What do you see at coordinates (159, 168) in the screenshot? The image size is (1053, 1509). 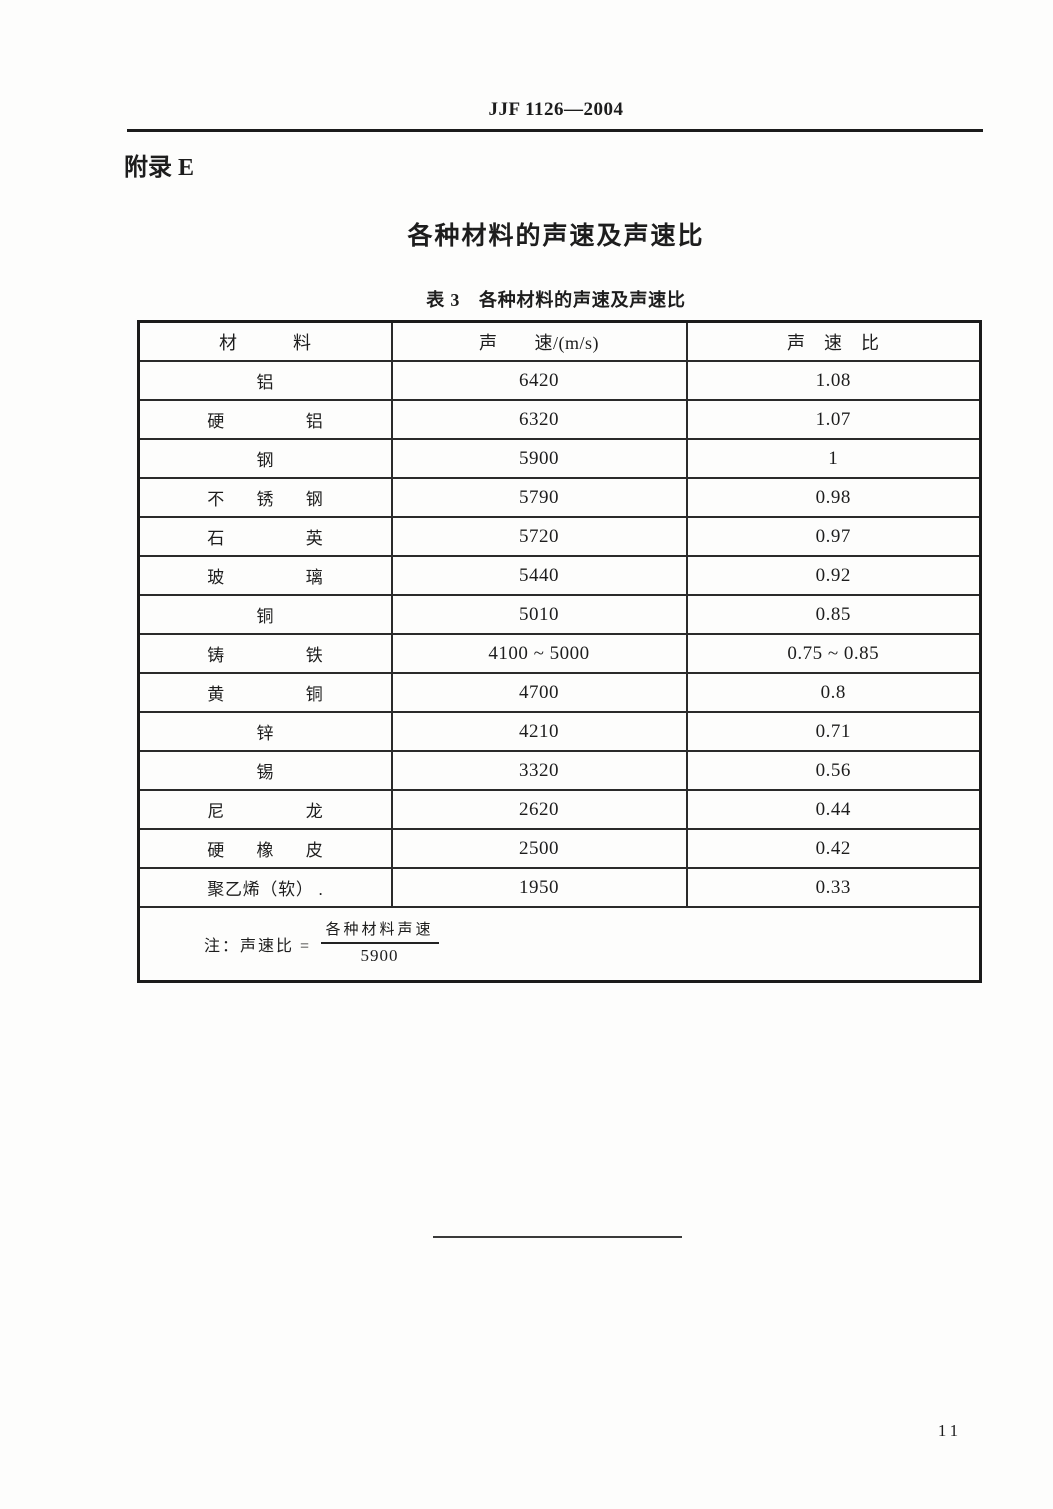 I see `appendix-label: 附录 E` at bounding box center [159, 168].